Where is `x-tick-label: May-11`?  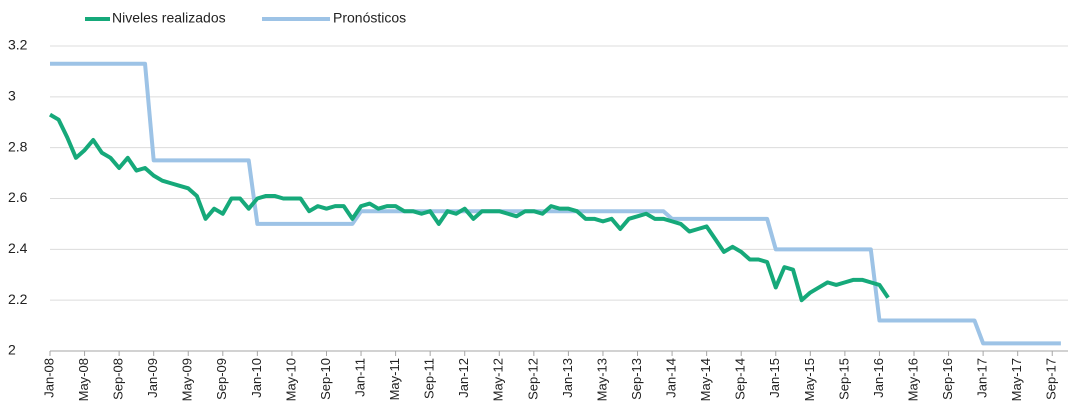 x-tick-label: May-11 is located at coordinates (394, 379).